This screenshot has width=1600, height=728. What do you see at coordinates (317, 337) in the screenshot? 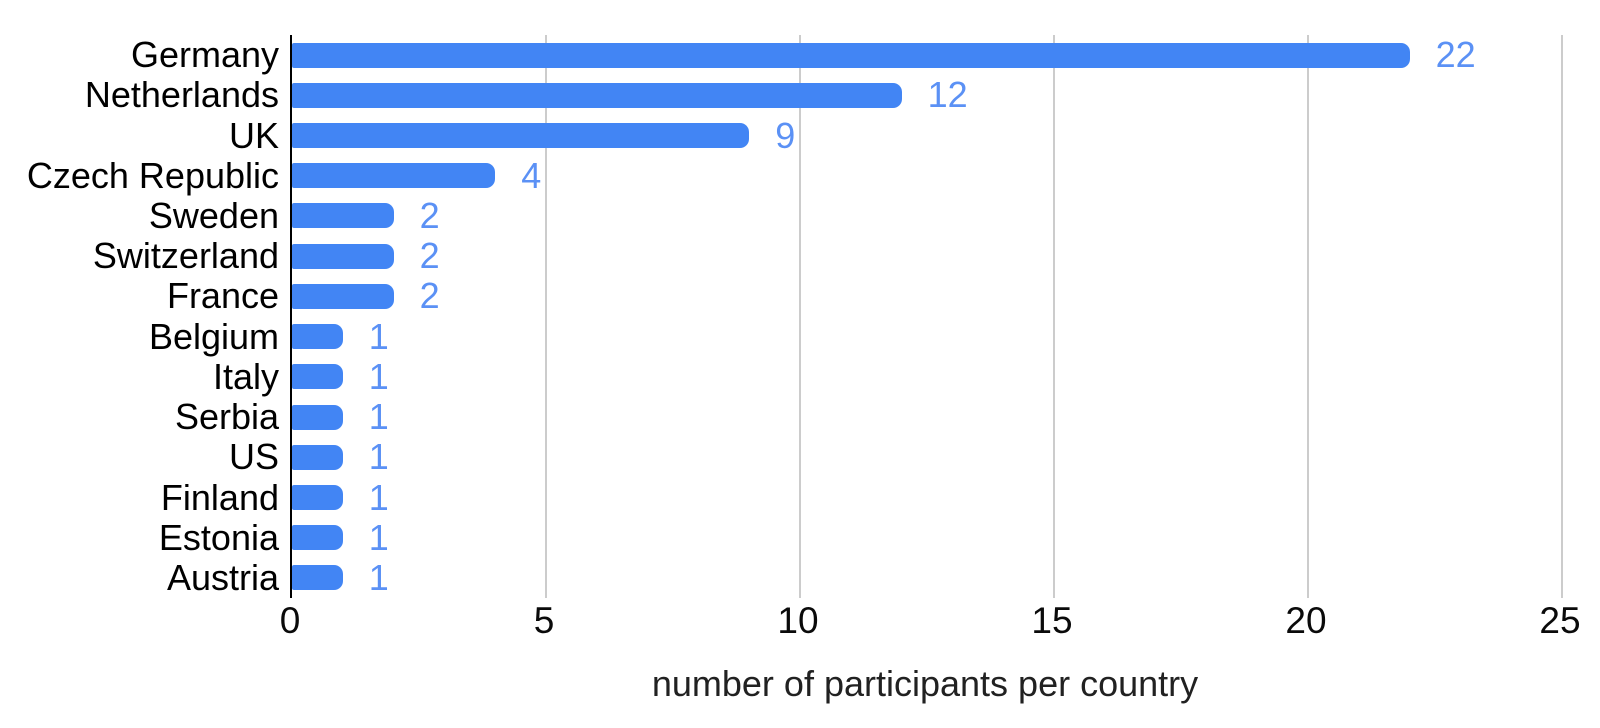
I see `bar-belgium` at bounding box center [317, 337].